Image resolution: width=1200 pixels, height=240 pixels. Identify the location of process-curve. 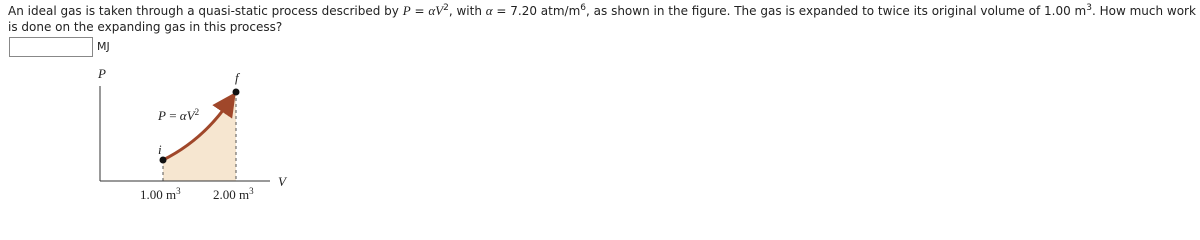
(199, 127).